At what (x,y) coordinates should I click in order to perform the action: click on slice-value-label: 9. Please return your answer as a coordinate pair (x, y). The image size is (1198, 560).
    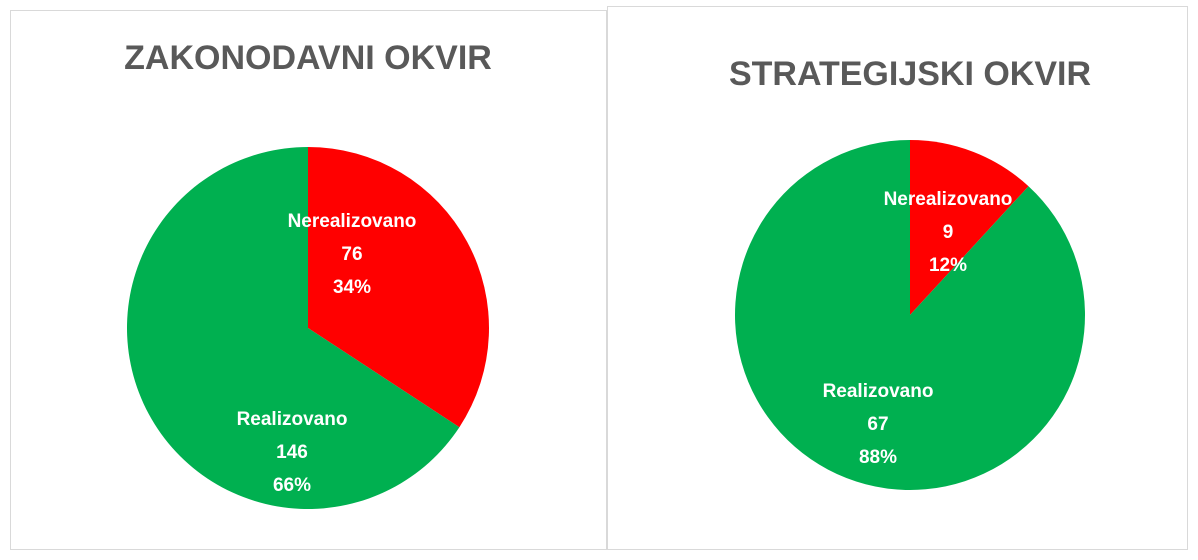
    Looking at the image, I should click on (948, 232).